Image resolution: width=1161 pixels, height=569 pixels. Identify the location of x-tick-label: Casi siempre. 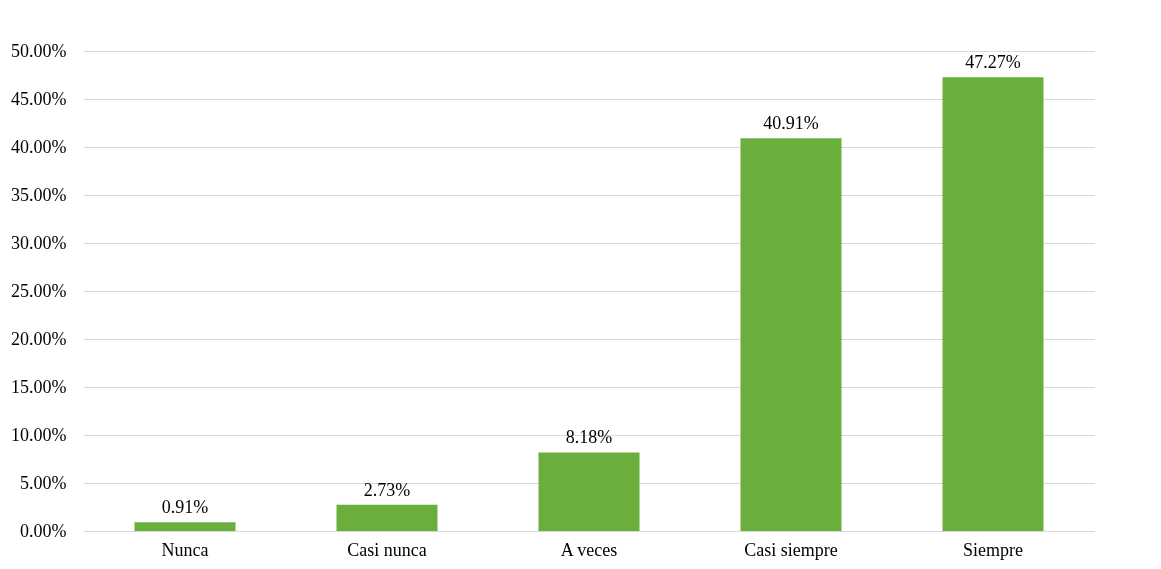
(791, 549).